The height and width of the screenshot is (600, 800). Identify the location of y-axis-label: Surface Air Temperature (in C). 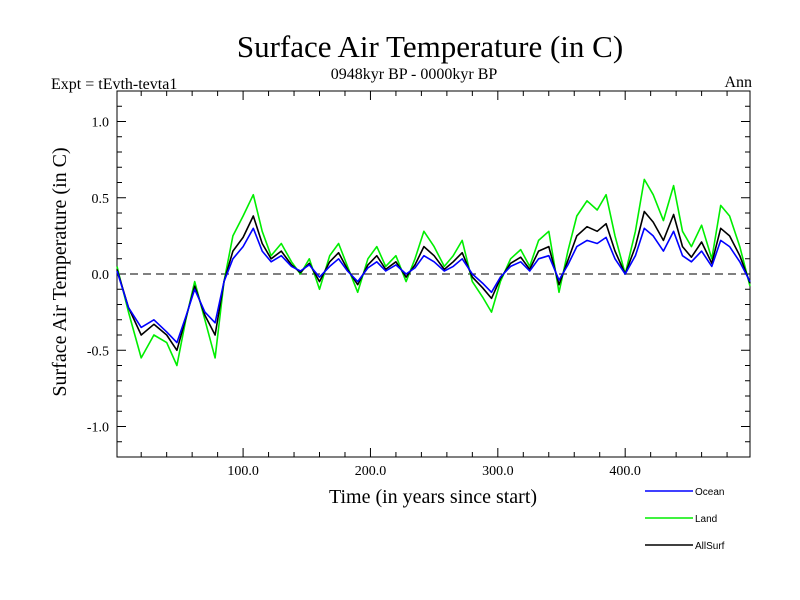
(60, 271).